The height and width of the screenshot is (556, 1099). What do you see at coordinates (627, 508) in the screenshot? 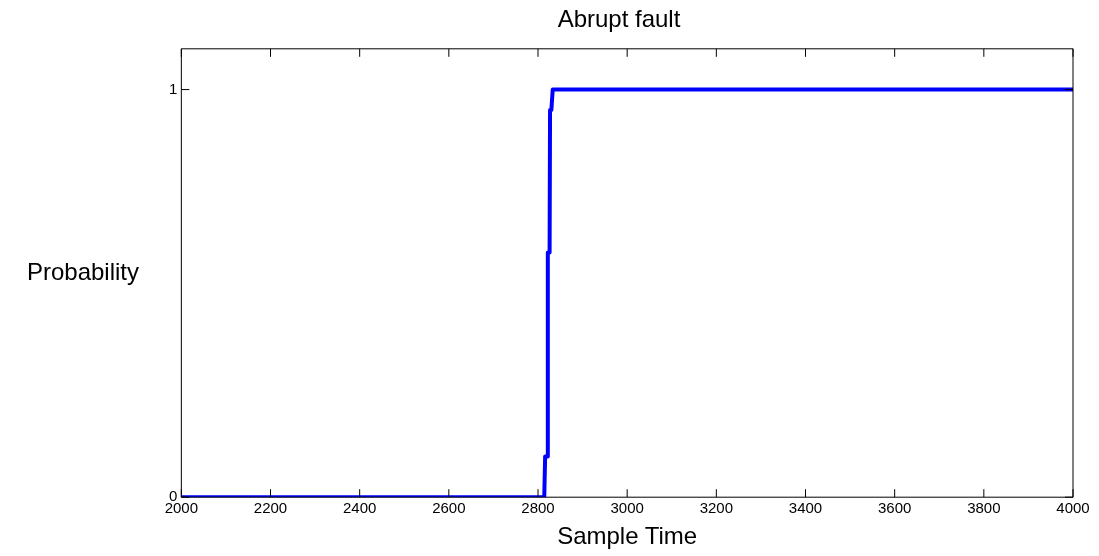
I see `x-tick-label: 3000` at bounding box center [627, 508].